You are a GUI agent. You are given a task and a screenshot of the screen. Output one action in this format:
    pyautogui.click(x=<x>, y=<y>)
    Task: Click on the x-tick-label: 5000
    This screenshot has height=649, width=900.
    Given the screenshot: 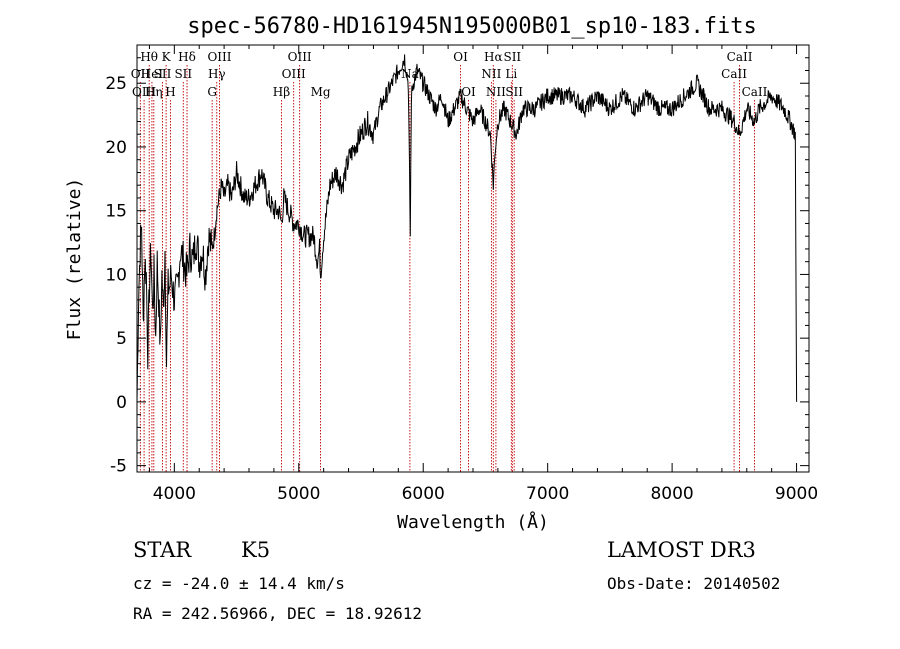 What is the action you would take?
    pyautogui.click(x=298, y=494)
    